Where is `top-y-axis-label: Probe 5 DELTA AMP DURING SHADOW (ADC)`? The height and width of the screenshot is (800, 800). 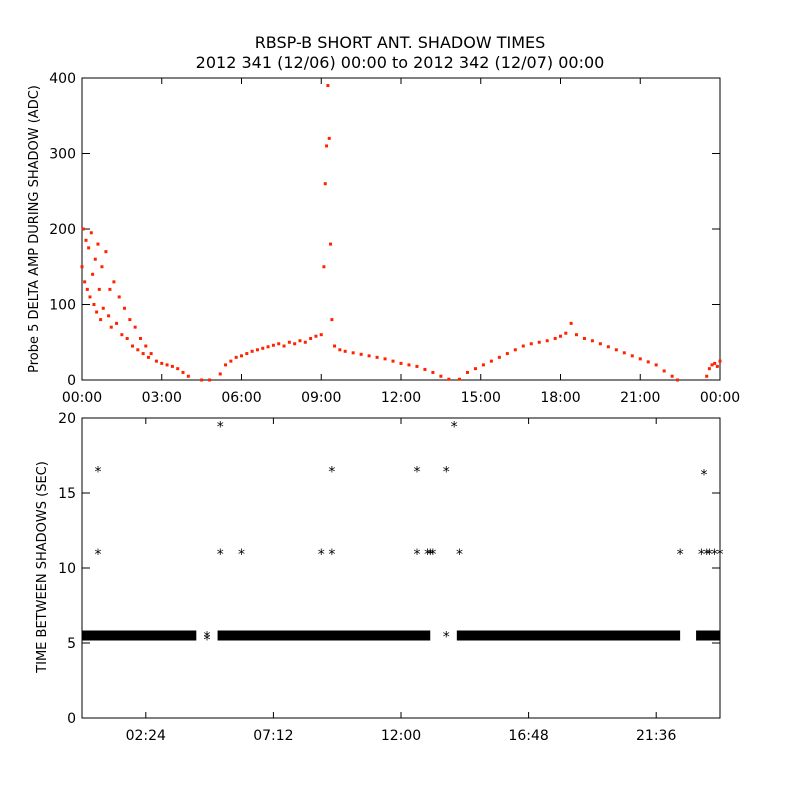
top-y-axis-label: Probe 5 DELTA AMP DURING SHADOW (ADC) is located at coordinates (34, 229).